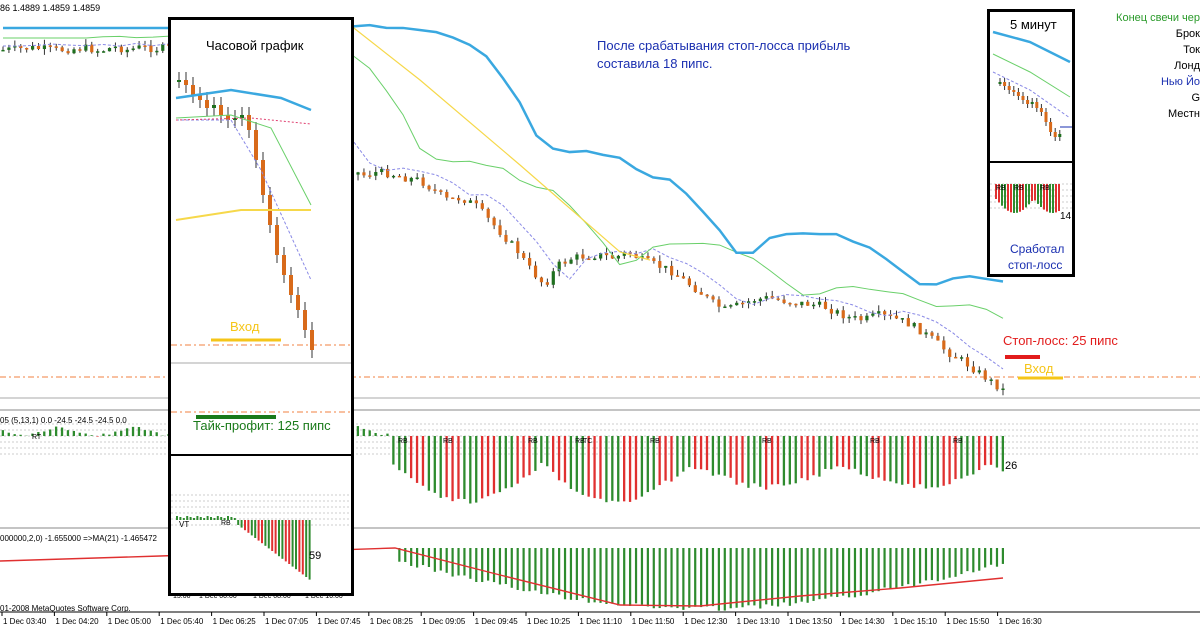  What do you see at coordinates (272, 596) in the screenshot?
I see `hourly-time-2: 1 Dec 08:00` at bounding box center [272, 596].